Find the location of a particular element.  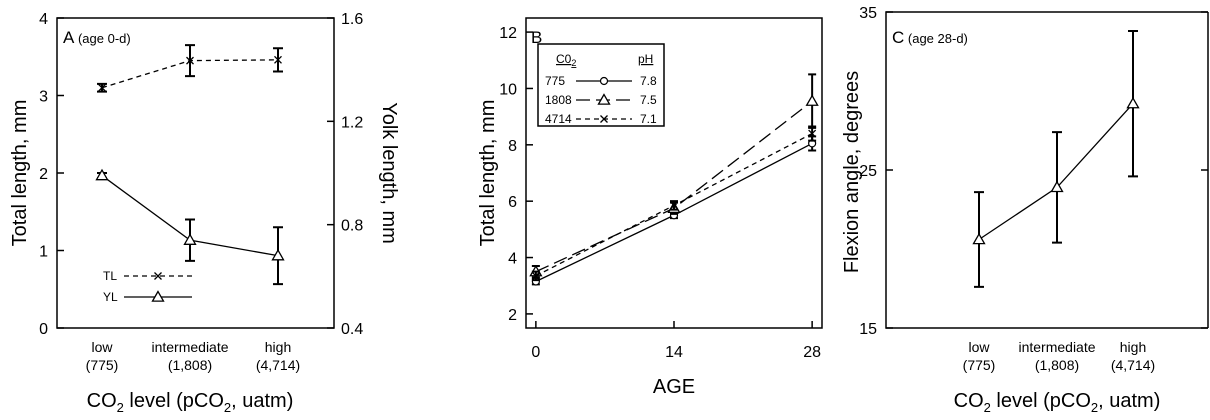

legend-label: TL is located at coordinates (110, 276).